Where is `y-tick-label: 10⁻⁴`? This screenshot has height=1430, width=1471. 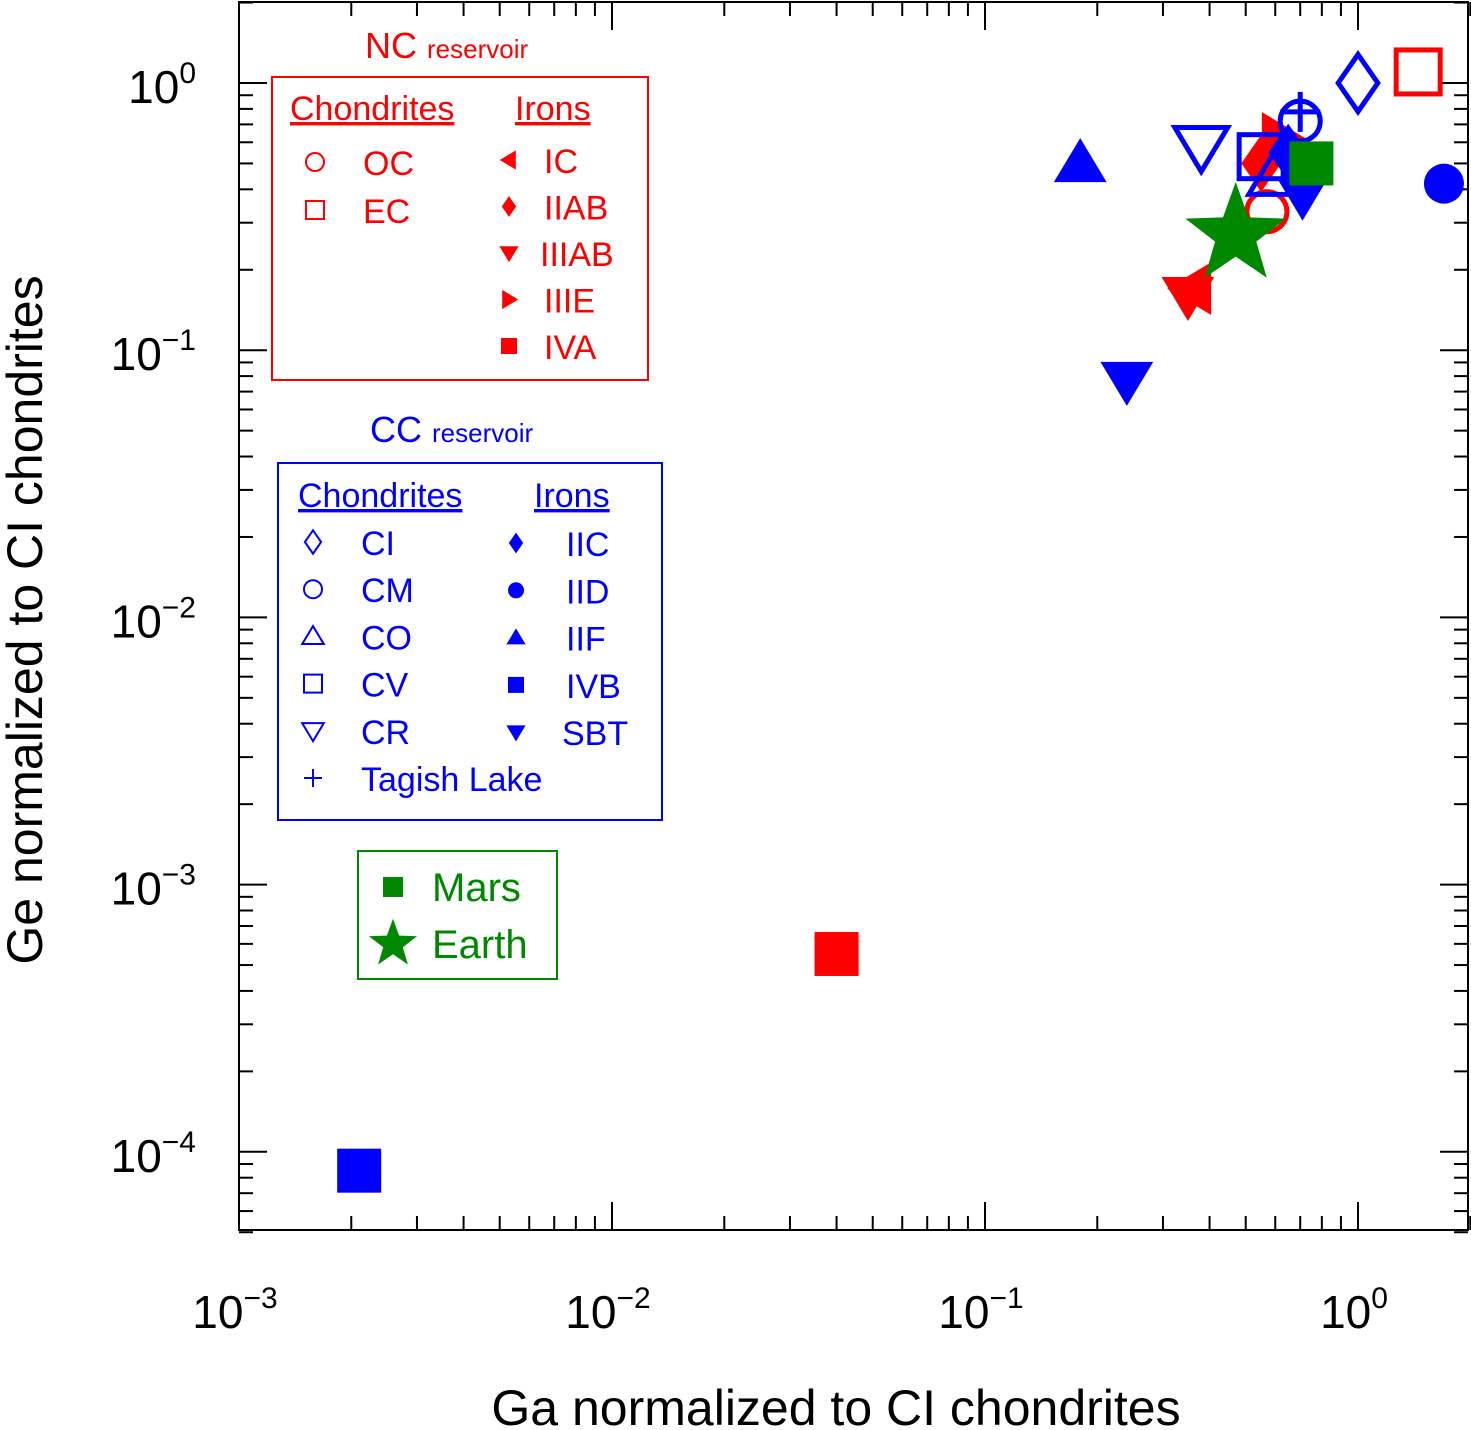 y-tick-label: 10⁻⁴ is located at coordinates (153, 1154).